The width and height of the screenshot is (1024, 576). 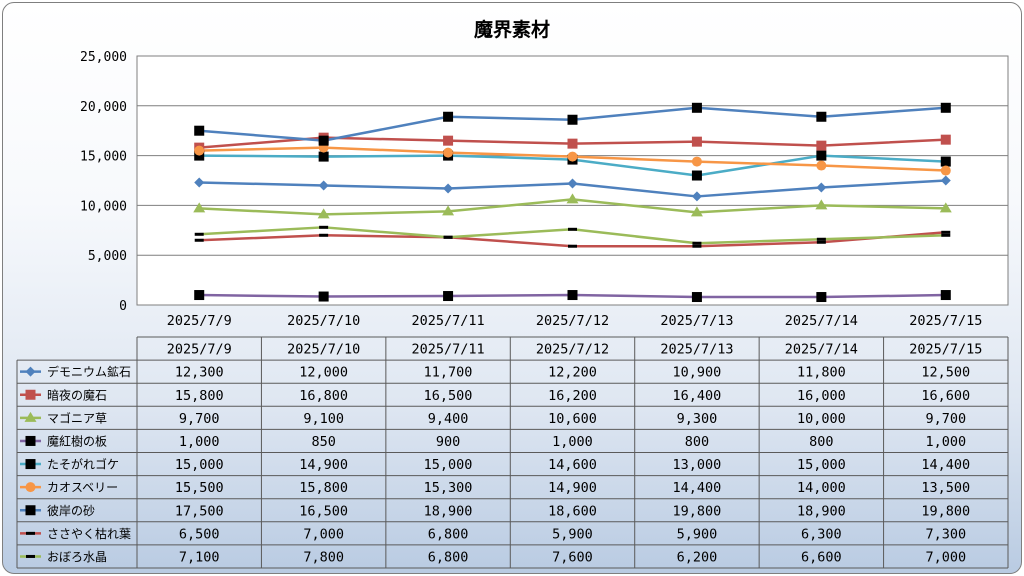 What do you see at coordinates (697, 373) in the screenshot?
I see `table-cell: 10,900` at bounding box center [697, 373].